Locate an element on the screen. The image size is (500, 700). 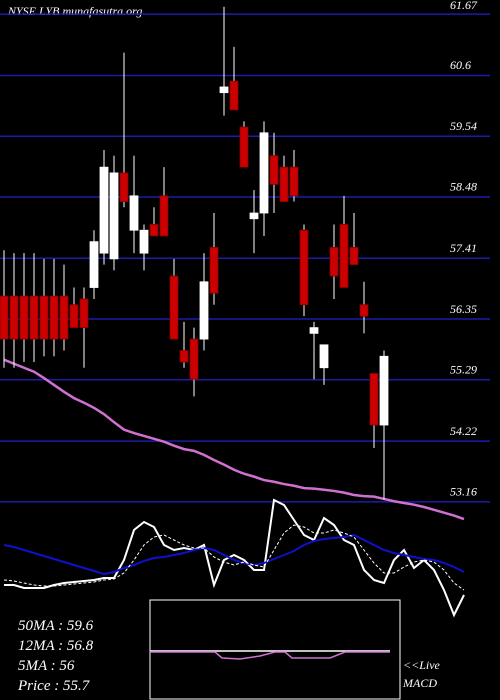
stat-line: Price : 55.7 is located at coordinates (54, 686).